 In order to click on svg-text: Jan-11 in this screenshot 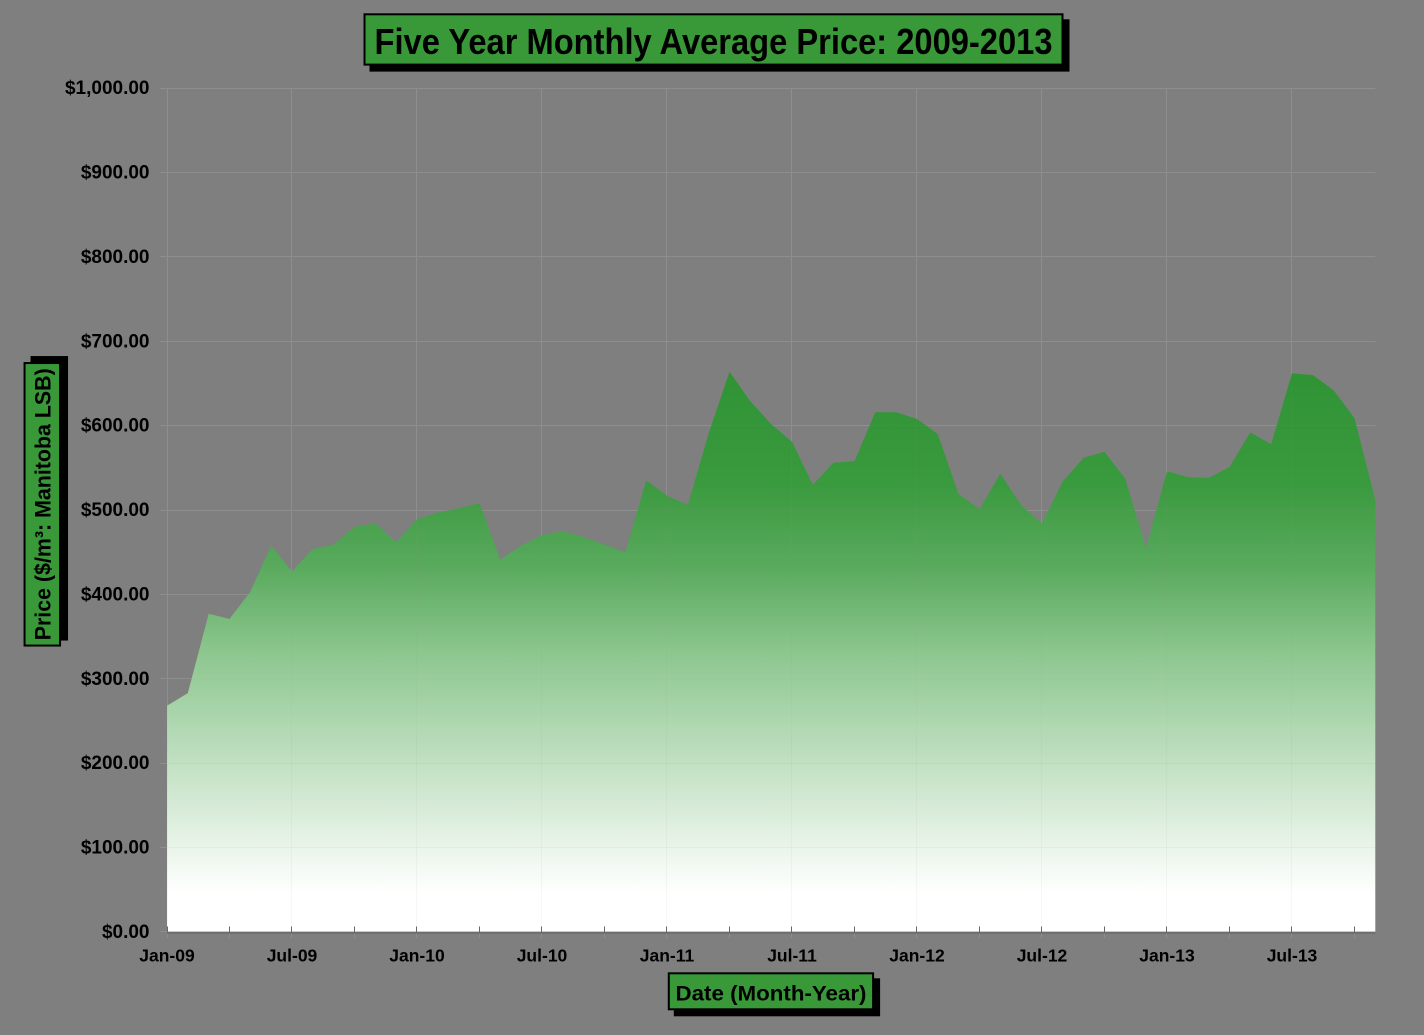, I will do `click(667, 956)`.